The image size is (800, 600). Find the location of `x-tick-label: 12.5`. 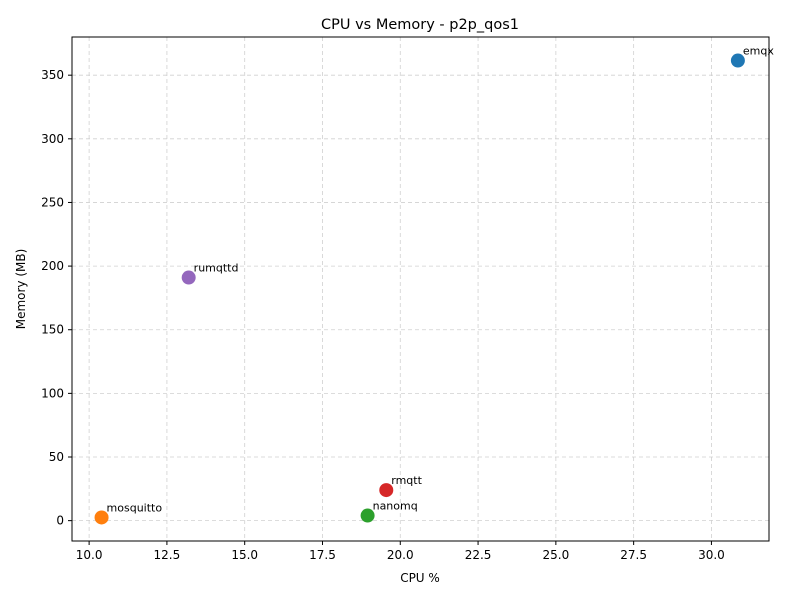

x-tick-label: 12.5 is located at coordinates (167, 555).